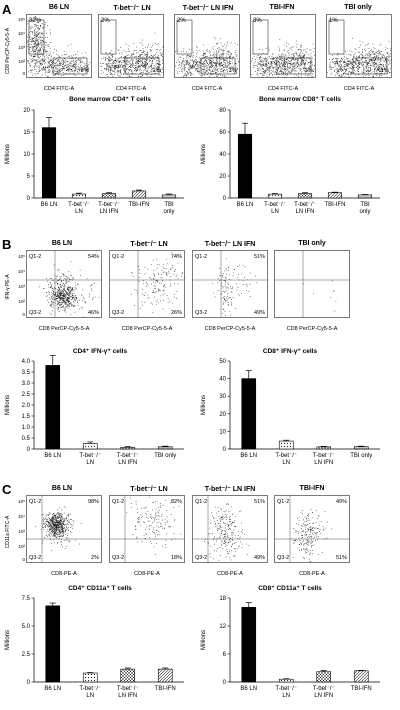 This screenshot has width=400, height=710. What do you see at coordinates (275, 205) in the screenshot?
I see `x-tick-label: T-bet⁻/⁻` at bounding box center [275, 205].